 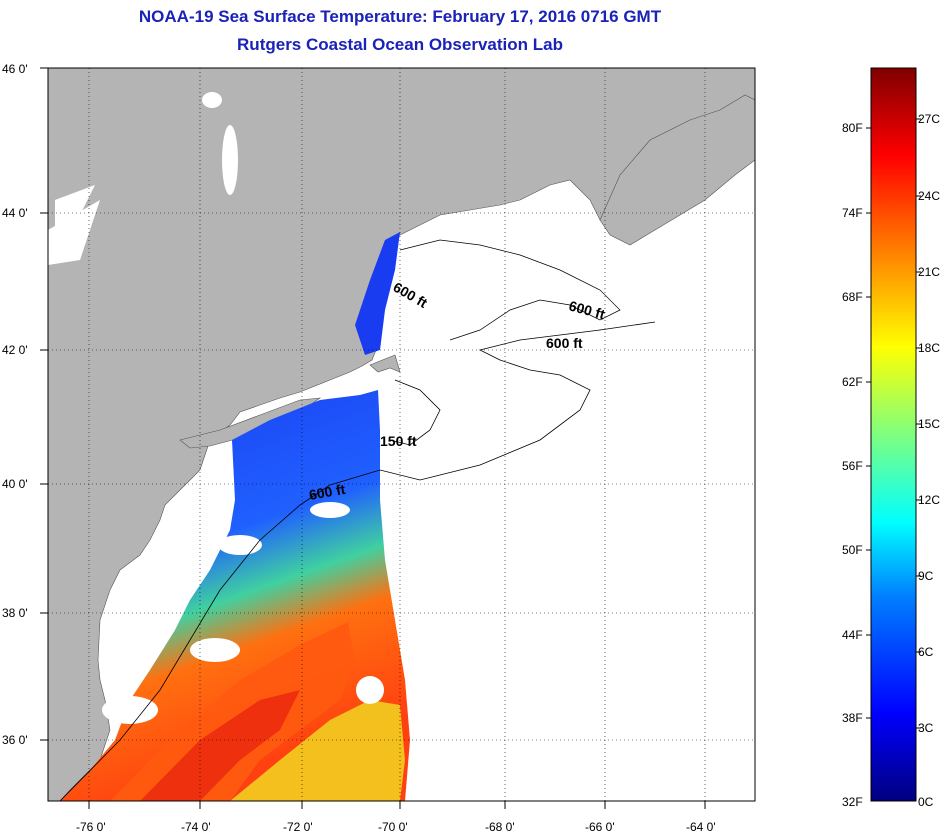 What do you see at coordinates (893, 423) in the screenshot?
I see `colorbar-ticks` at bounding box center [893, 423].